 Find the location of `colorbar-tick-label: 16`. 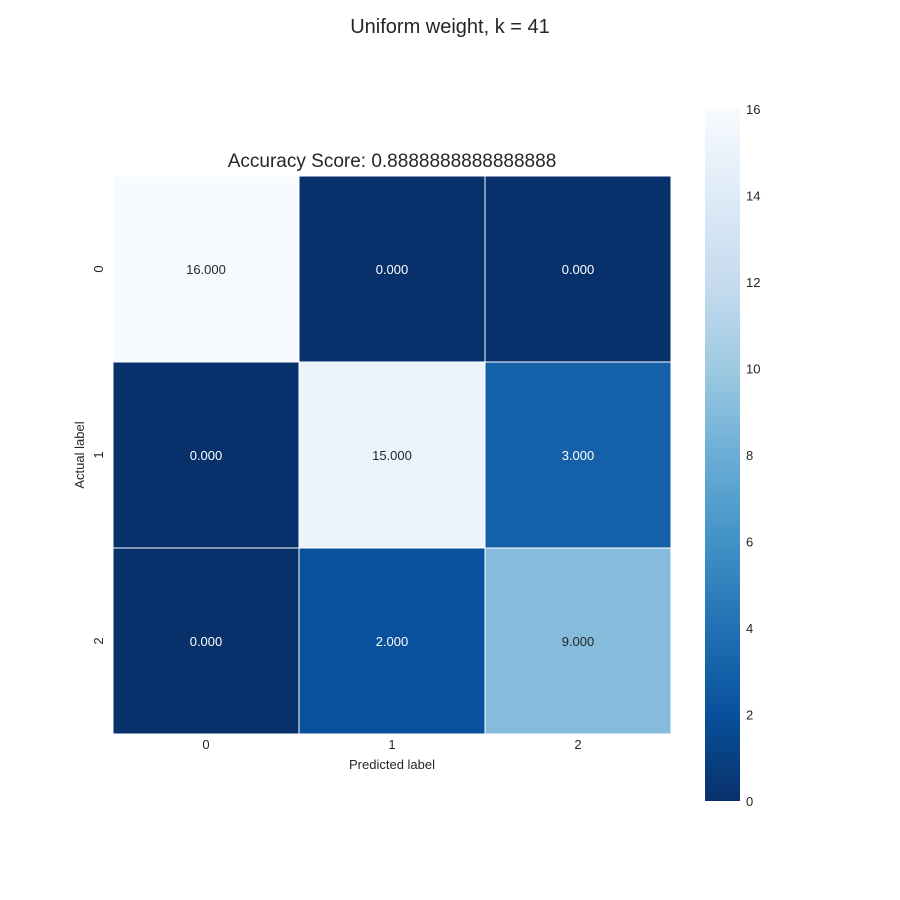

colorbar-tick-label: 16 is located at coordinates (753, 109).